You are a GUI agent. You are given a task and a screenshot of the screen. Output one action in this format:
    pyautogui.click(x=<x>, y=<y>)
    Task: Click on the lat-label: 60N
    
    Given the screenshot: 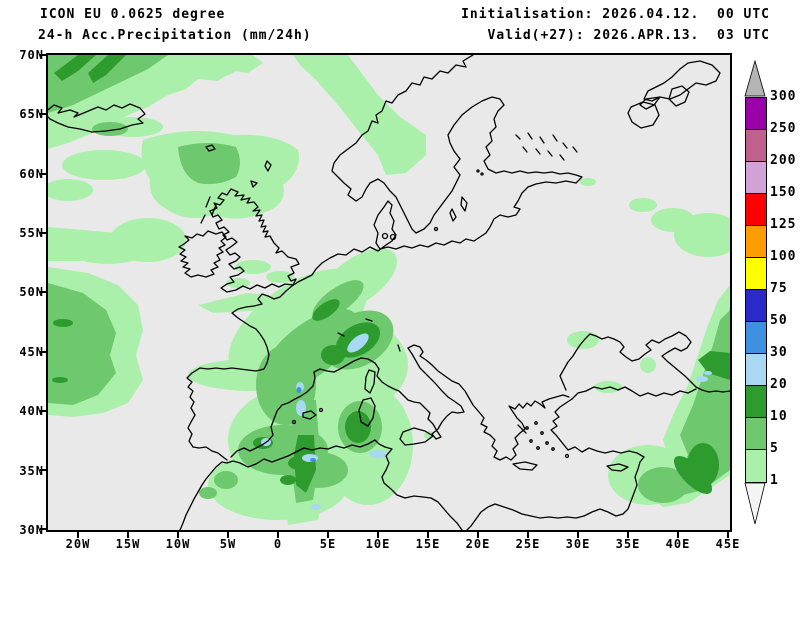 What is the action you would take?
    pyautogui.click(x=31, y=174)
    